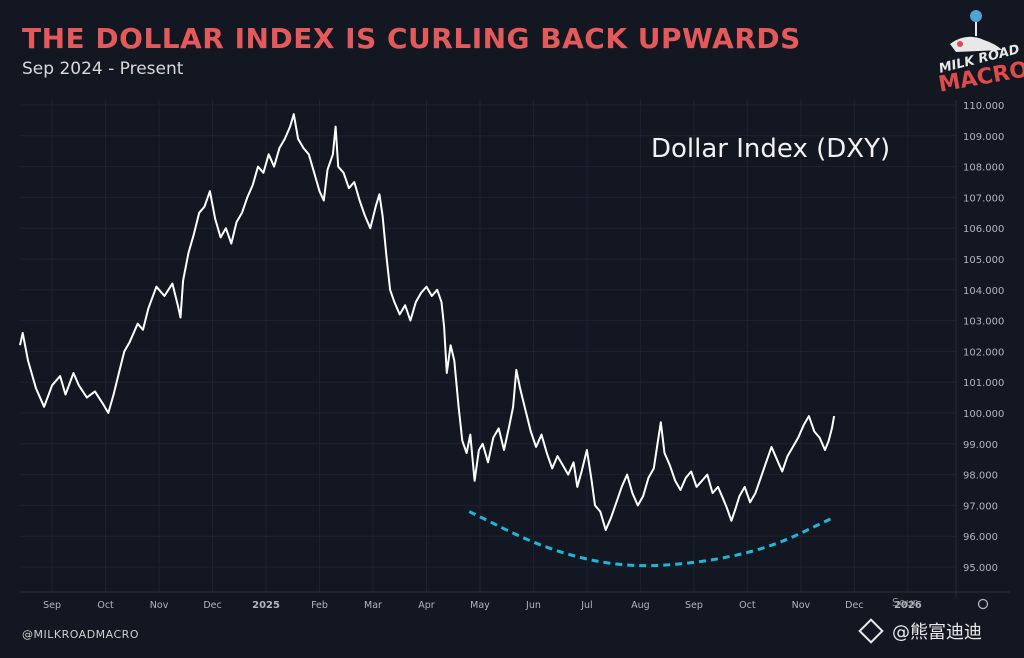 The height and width of the screenshot is (658, 1024). What do you see at coordinates (770, 149) in the screenshot?
I see `series-annotation-label: Dollar Index (DXY)` at bounding box center [770, 149].